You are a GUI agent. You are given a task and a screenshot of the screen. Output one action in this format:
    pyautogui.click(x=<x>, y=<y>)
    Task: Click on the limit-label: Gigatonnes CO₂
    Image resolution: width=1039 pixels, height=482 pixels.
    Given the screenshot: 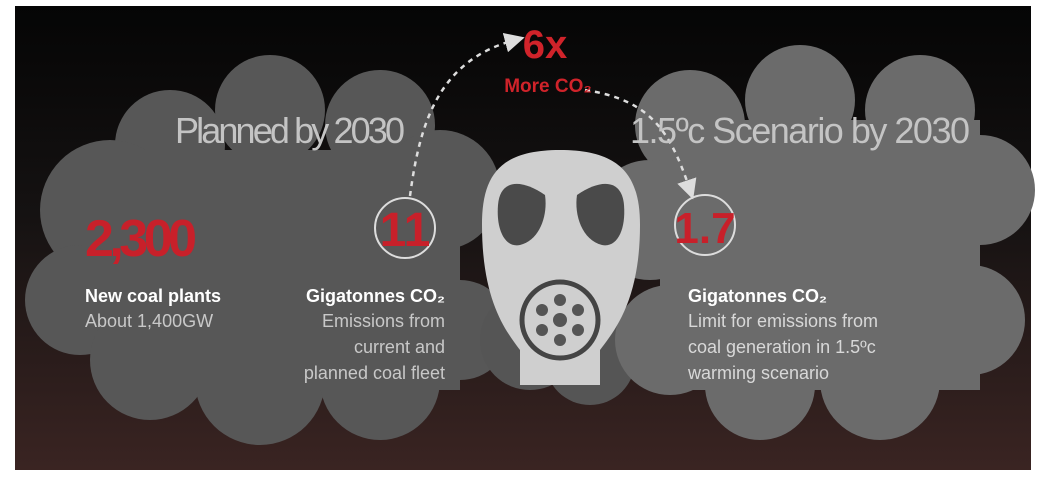 What is the action you would take?
    pyautogui.click(x=757, y=296)
    